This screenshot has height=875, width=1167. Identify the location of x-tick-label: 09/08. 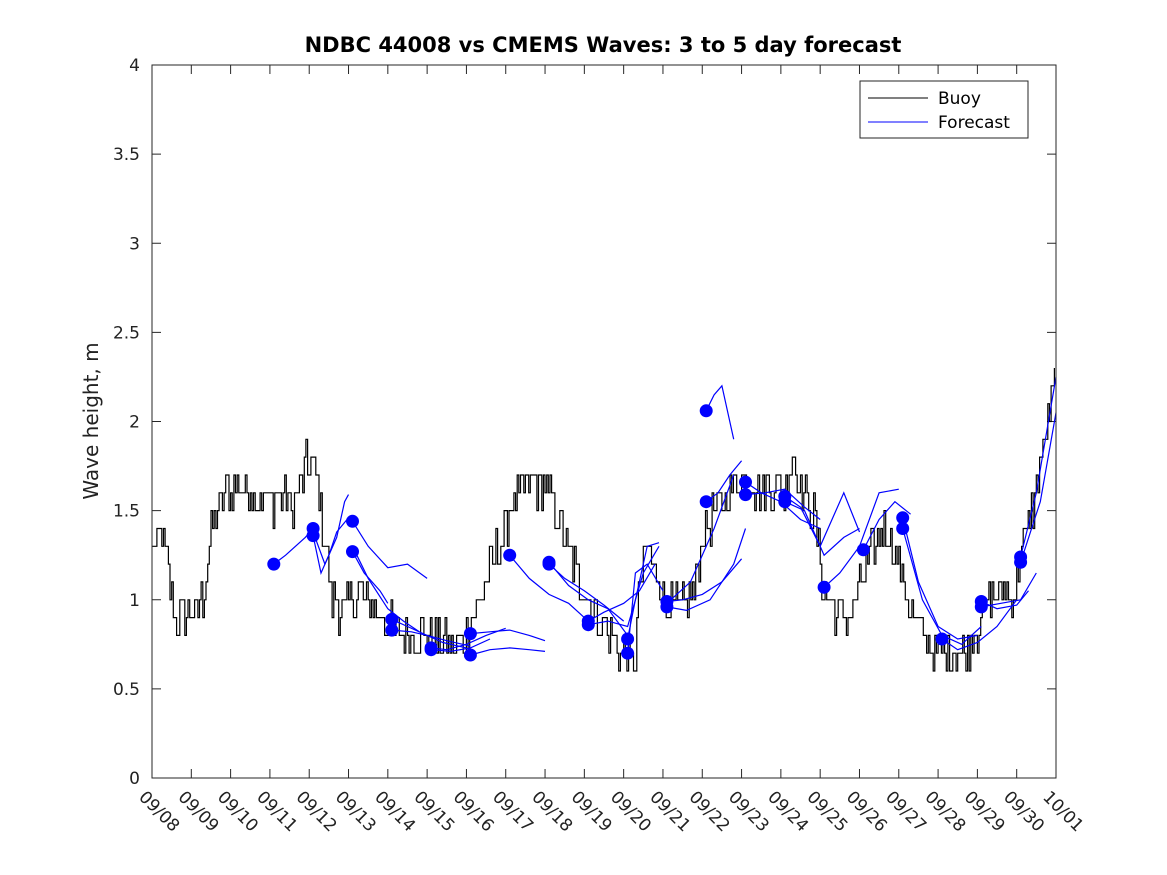
(158, 811).